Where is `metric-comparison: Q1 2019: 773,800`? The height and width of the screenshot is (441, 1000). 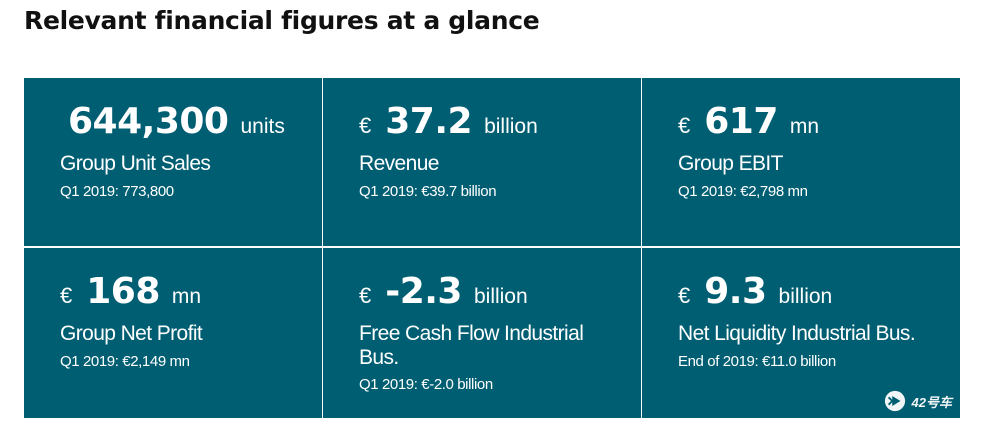 metric-comparison: Q1 2019: 773,800 is located at coordinates (117, 191).